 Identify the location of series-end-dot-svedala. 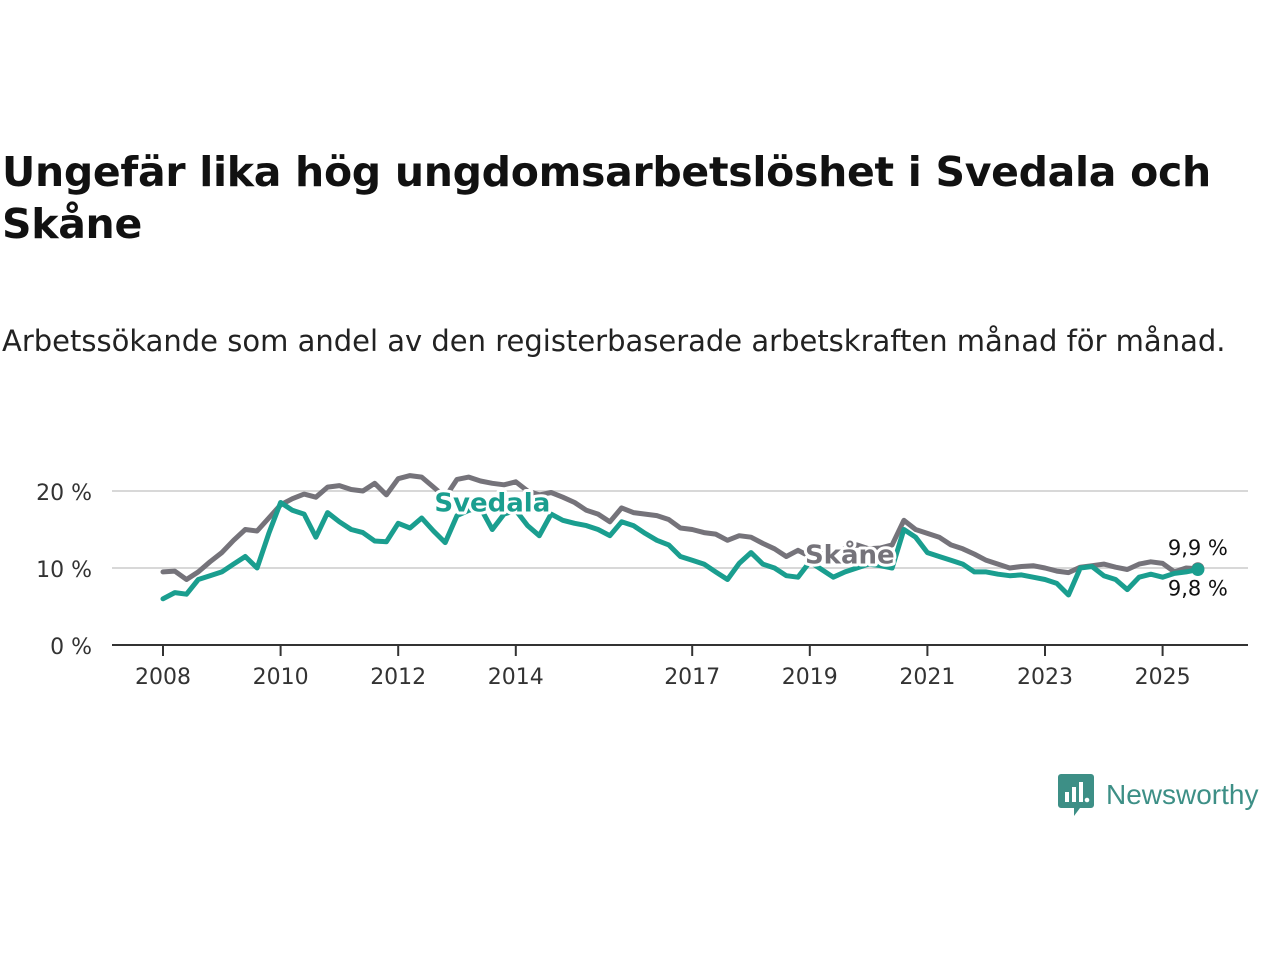
(1198, 570).